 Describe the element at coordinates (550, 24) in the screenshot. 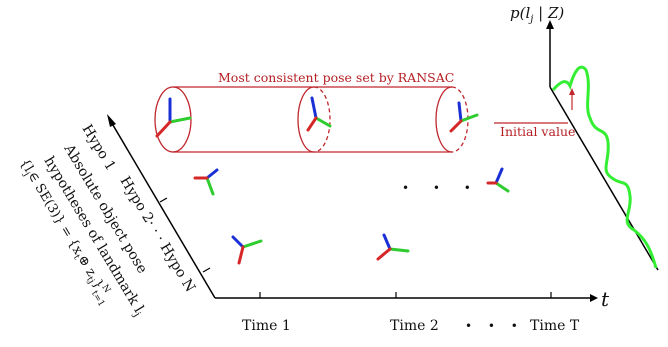

I see `density-arrowhead` at that location.